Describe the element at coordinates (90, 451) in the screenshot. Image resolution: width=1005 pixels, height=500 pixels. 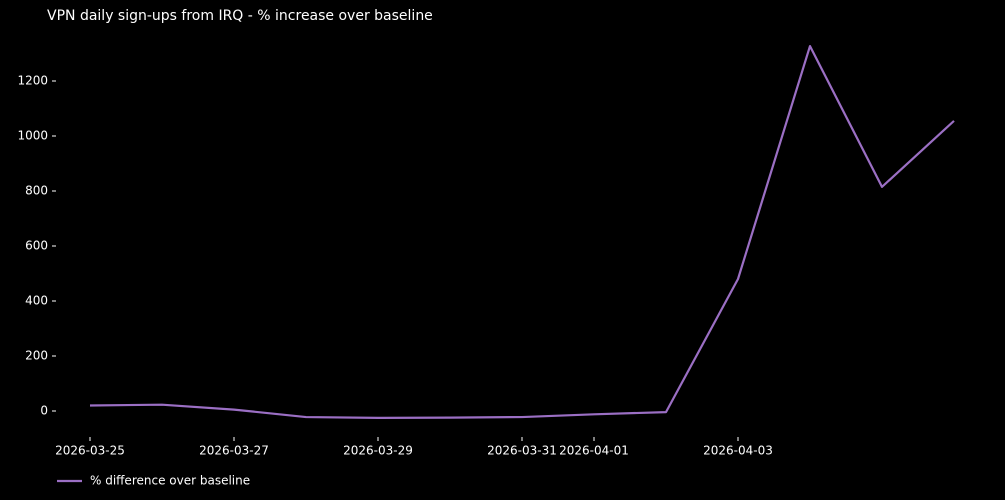
I see `x-tick-label: 2026-03-25` at that location.